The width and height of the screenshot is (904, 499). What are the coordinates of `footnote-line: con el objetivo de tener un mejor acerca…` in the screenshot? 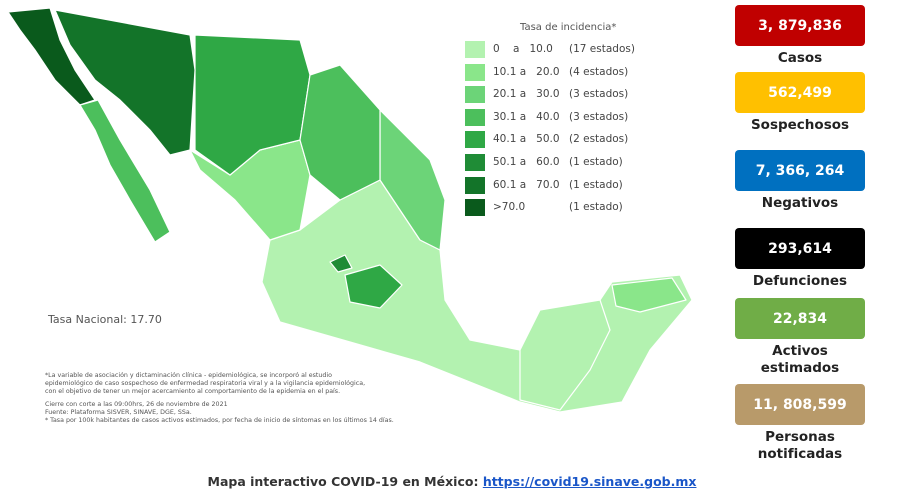 It's located at (193, 392).